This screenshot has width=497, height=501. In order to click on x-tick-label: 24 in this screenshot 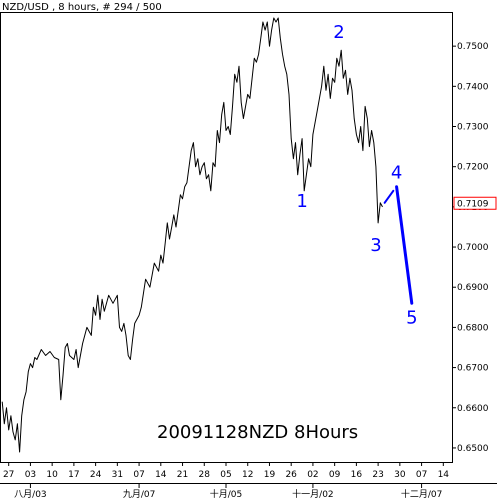, I will do `click(96, 475)`.